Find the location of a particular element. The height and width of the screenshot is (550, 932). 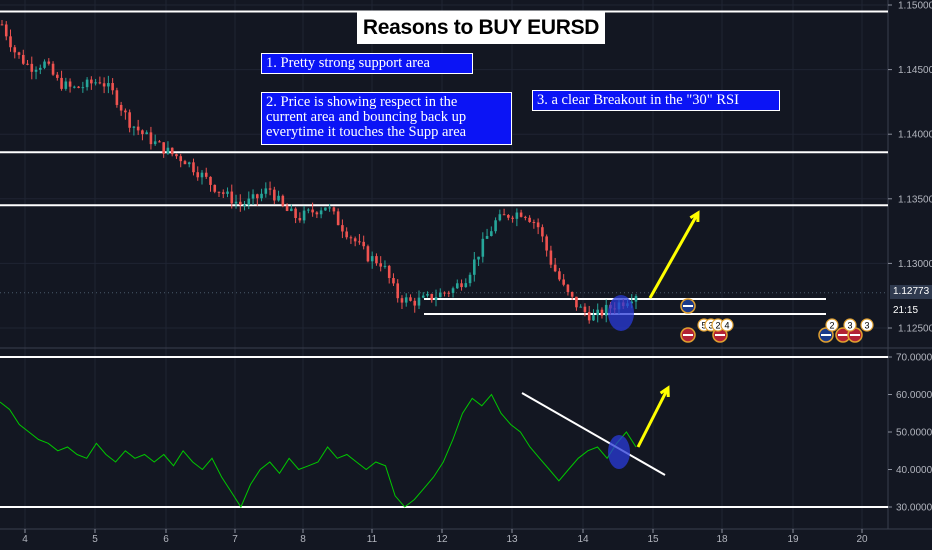

rsi-axis: 70.0000 60.0000 50.0000 40.0000 30.0000 is located at coordinates (910, 433).